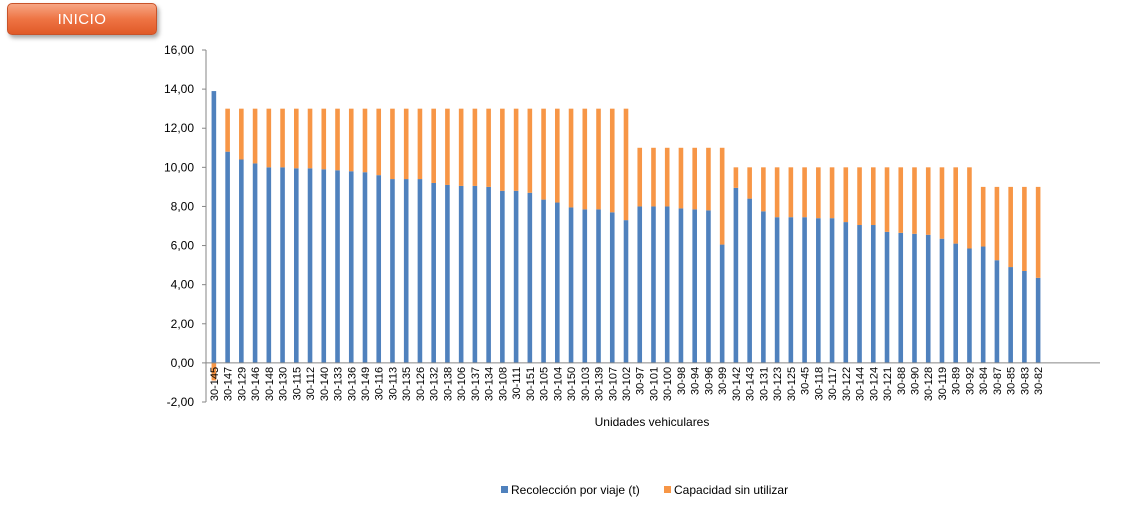  What do you see at coordinates (179, 128) in the screenshot?
I see `y-tick-label: 12,00` at bounding box center [179, 128].